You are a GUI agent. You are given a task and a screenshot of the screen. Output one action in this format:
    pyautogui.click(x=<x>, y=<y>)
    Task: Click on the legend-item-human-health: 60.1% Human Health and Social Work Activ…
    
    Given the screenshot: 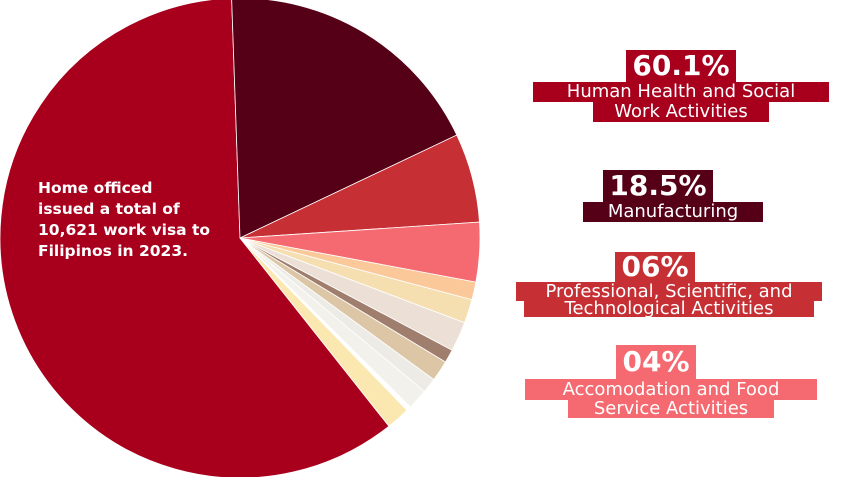 What is the action you would take?
    pyautogui.click(x=681, y=86)
    